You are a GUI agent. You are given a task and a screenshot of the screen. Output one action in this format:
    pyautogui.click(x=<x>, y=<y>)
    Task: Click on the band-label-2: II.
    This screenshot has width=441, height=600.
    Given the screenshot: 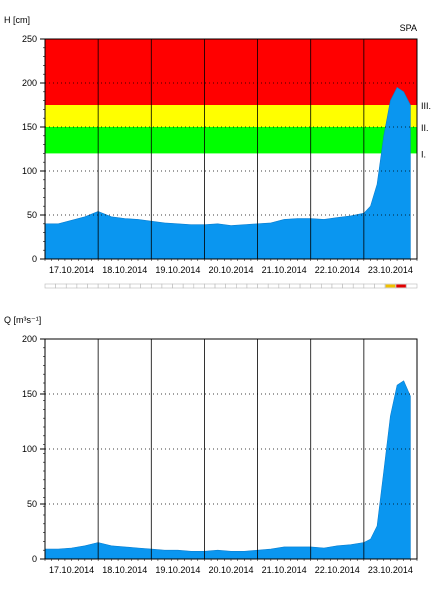 What is the action you would take?
    pyautogui.click(x=425, y=128)
    